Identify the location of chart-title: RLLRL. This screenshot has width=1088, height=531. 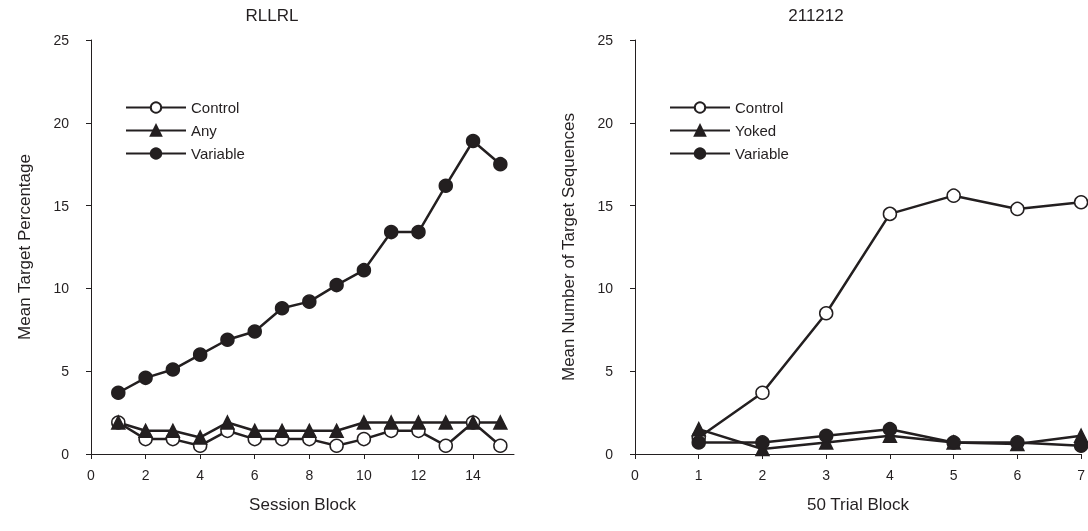
(272, 15).